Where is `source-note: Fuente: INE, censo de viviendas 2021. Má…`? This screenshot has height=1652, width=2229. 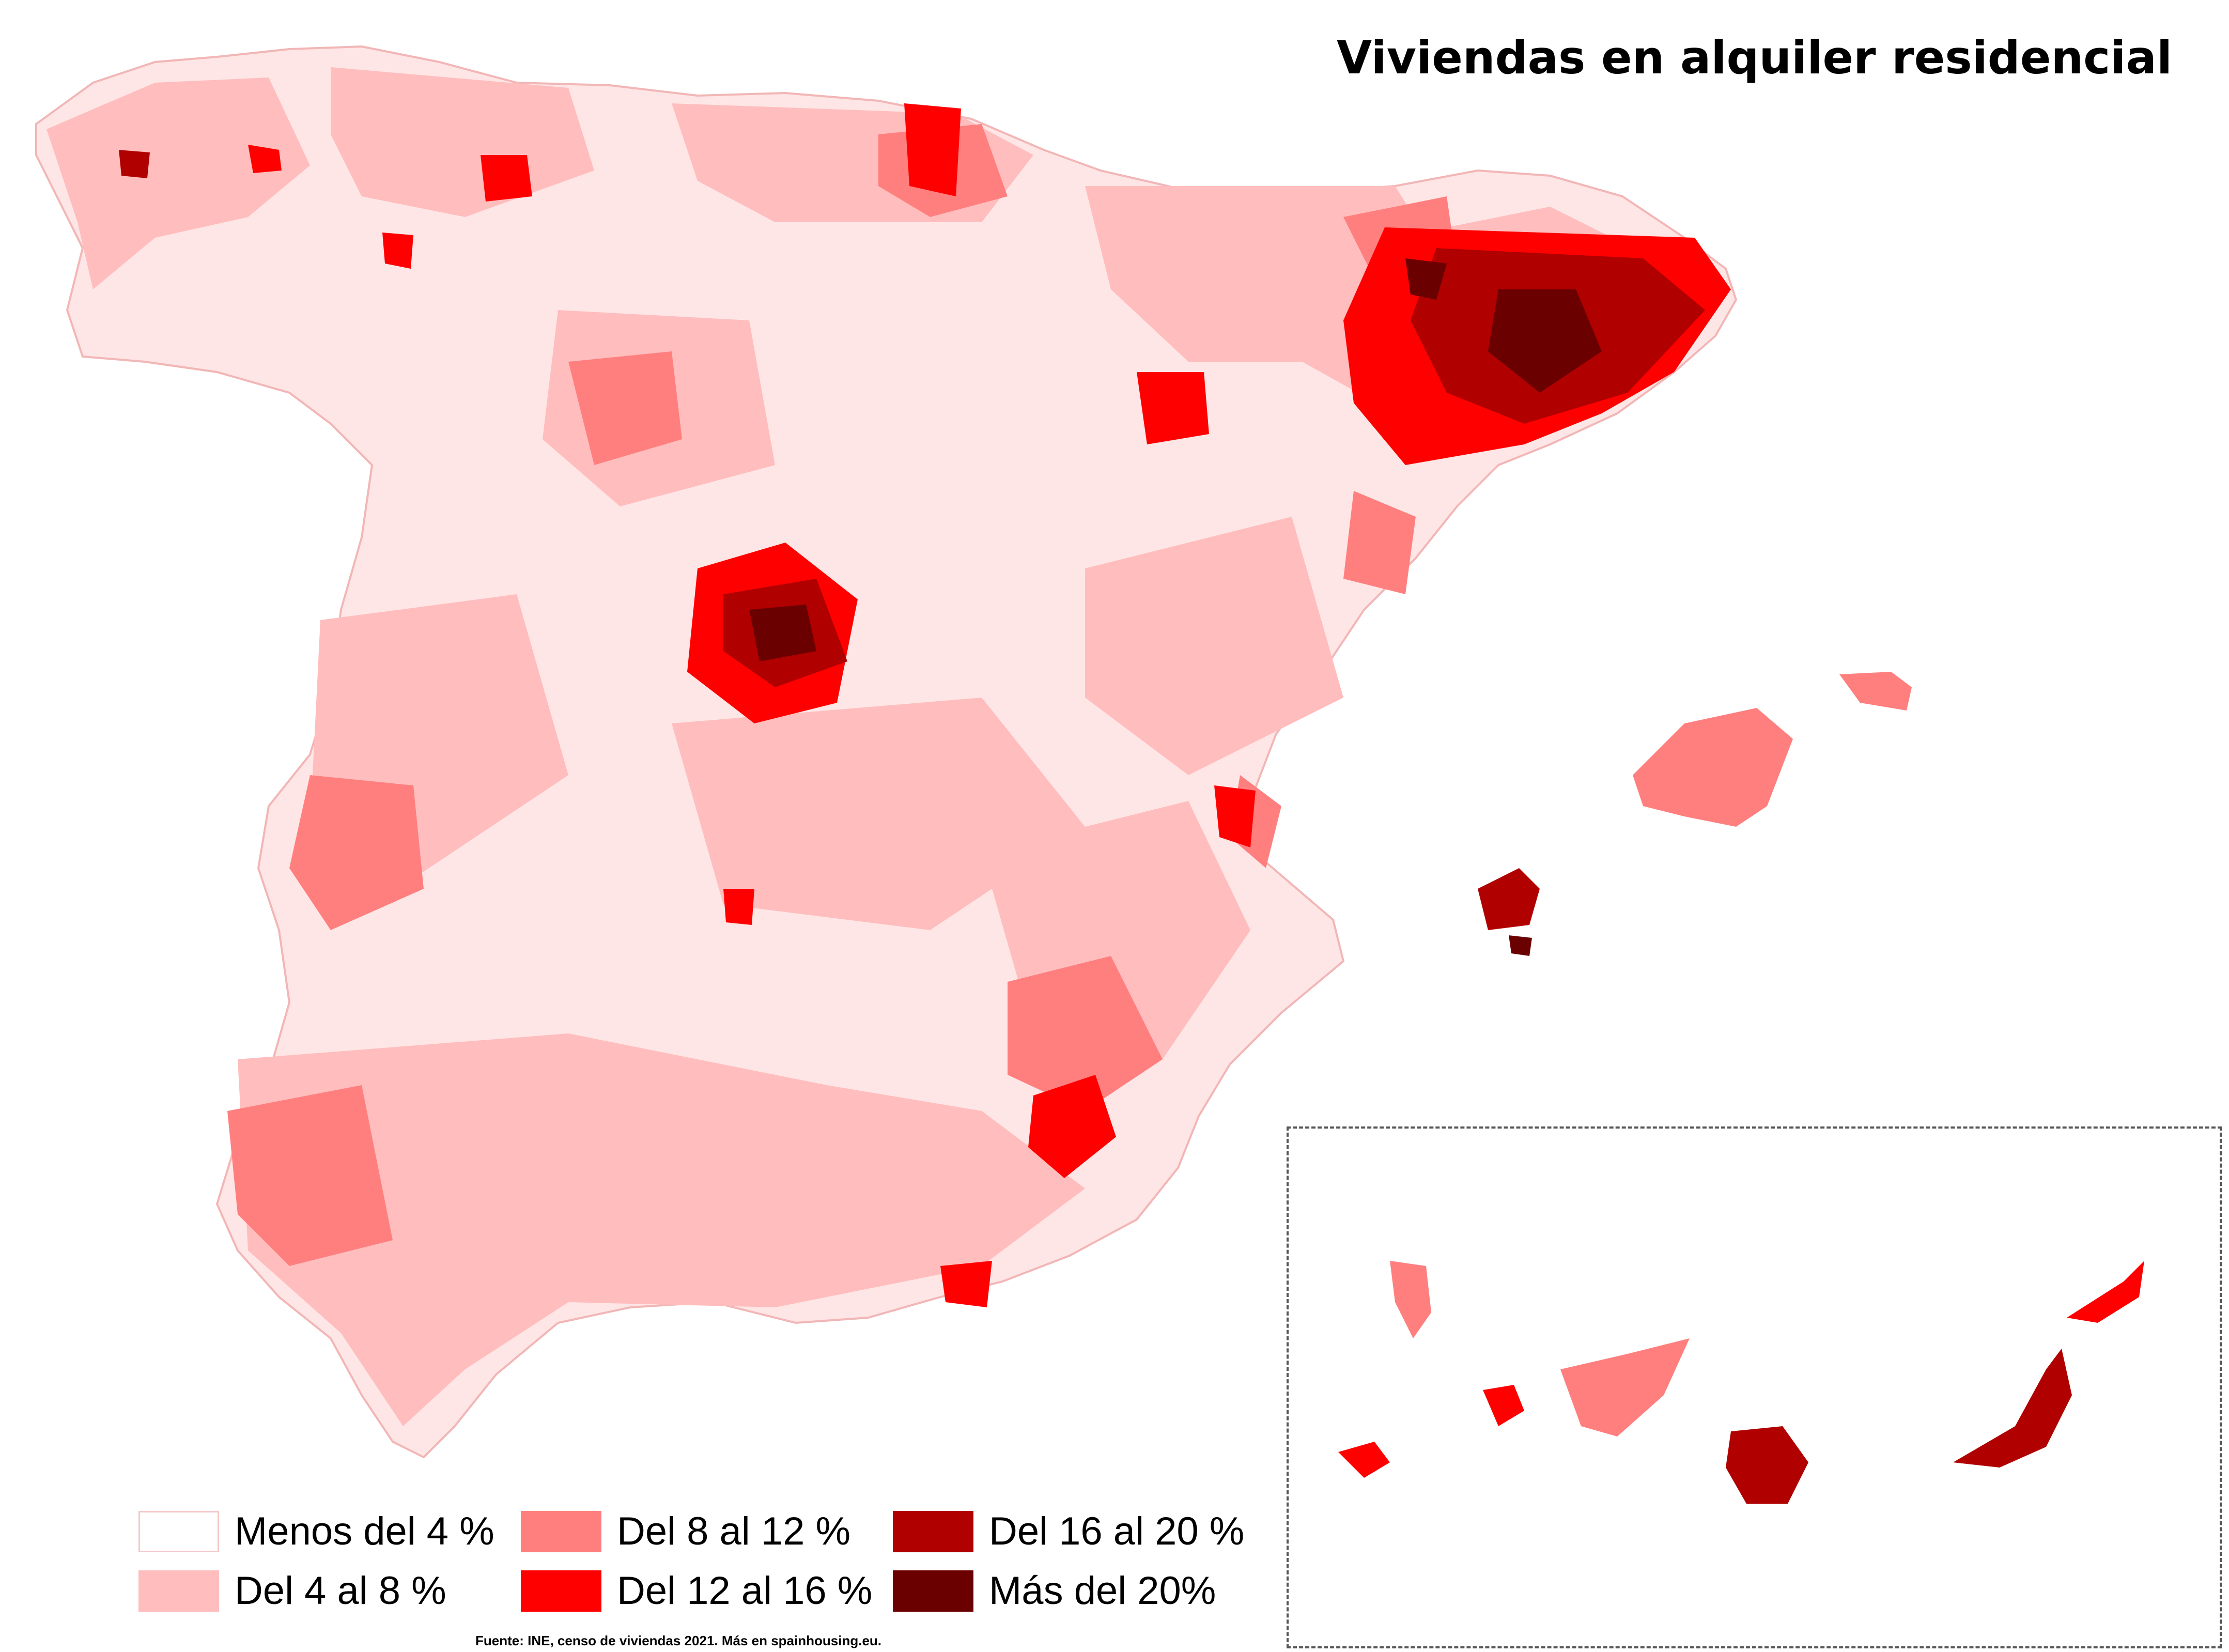
source-note: Fuente: INE, censo de viviendas 2021. Má… is located at coordinates (678, 1641).